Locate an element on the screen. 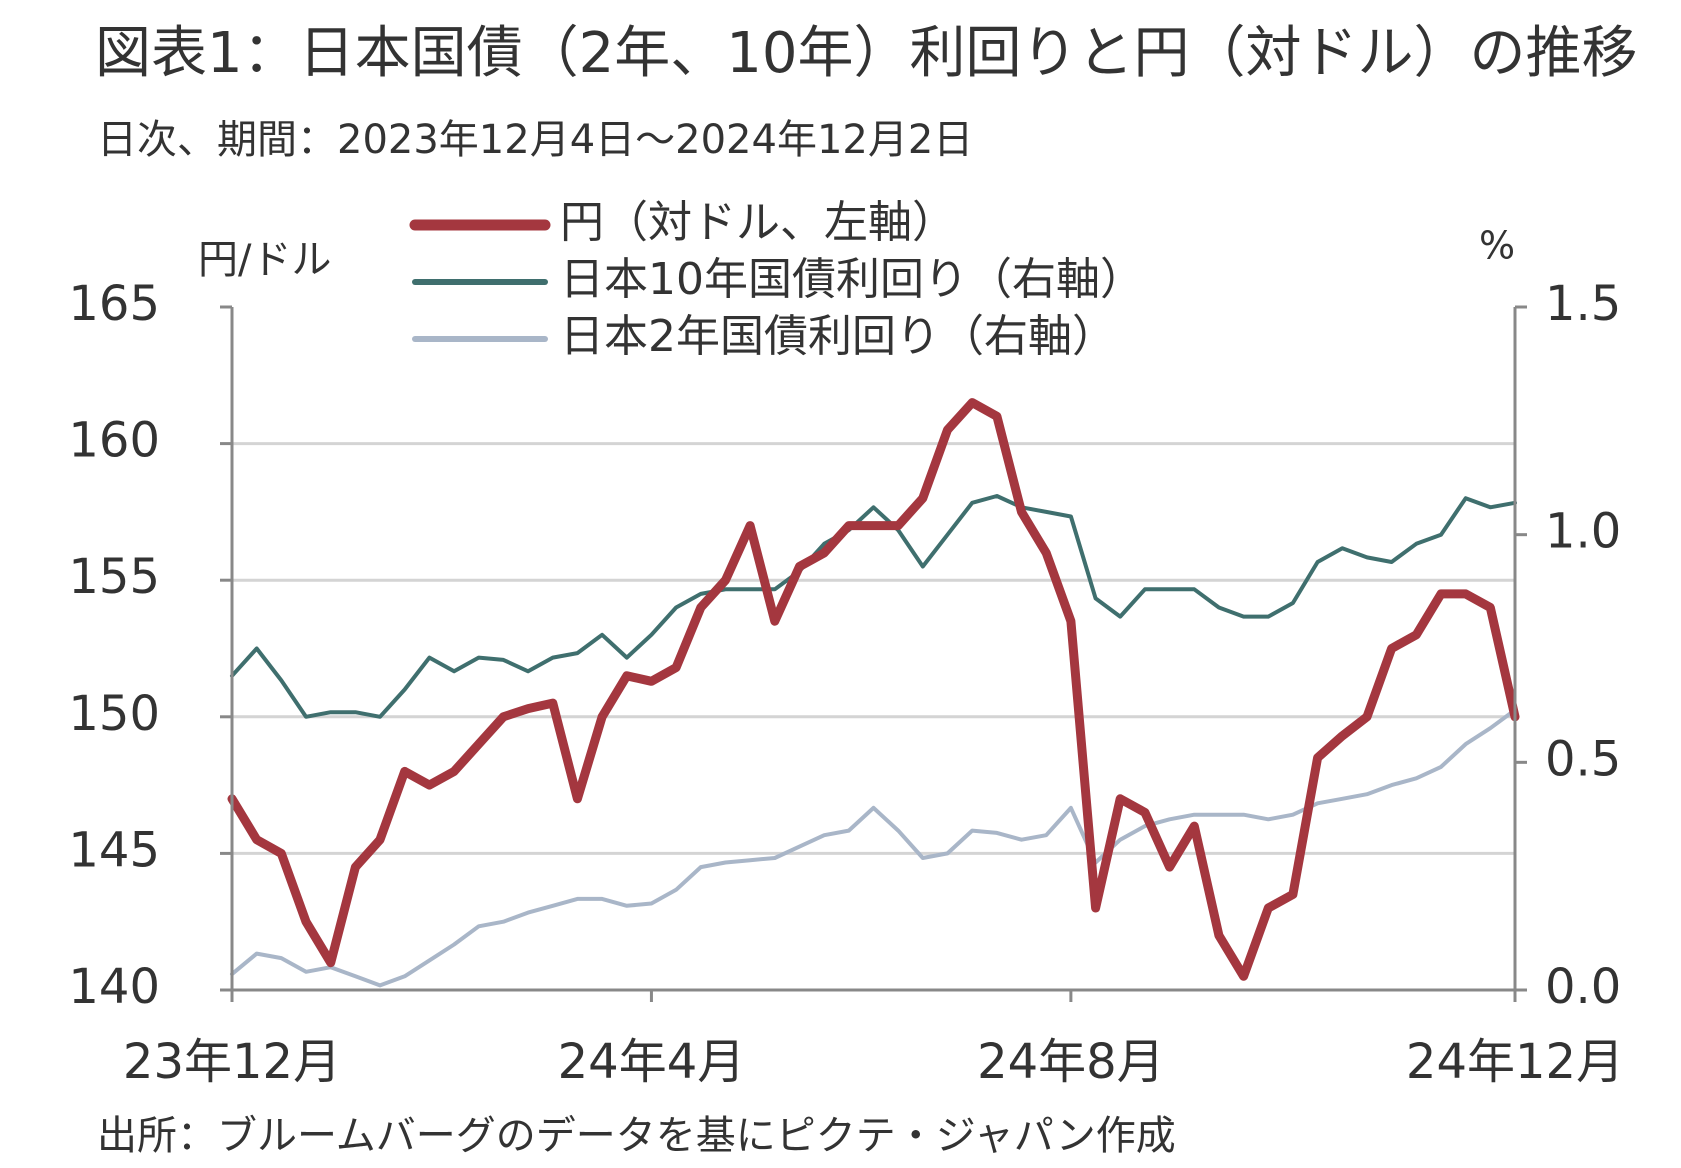 The width and height of the screenshot is (1681, 1168). y-tick-label: 140 is located at coordinates (114, 987).